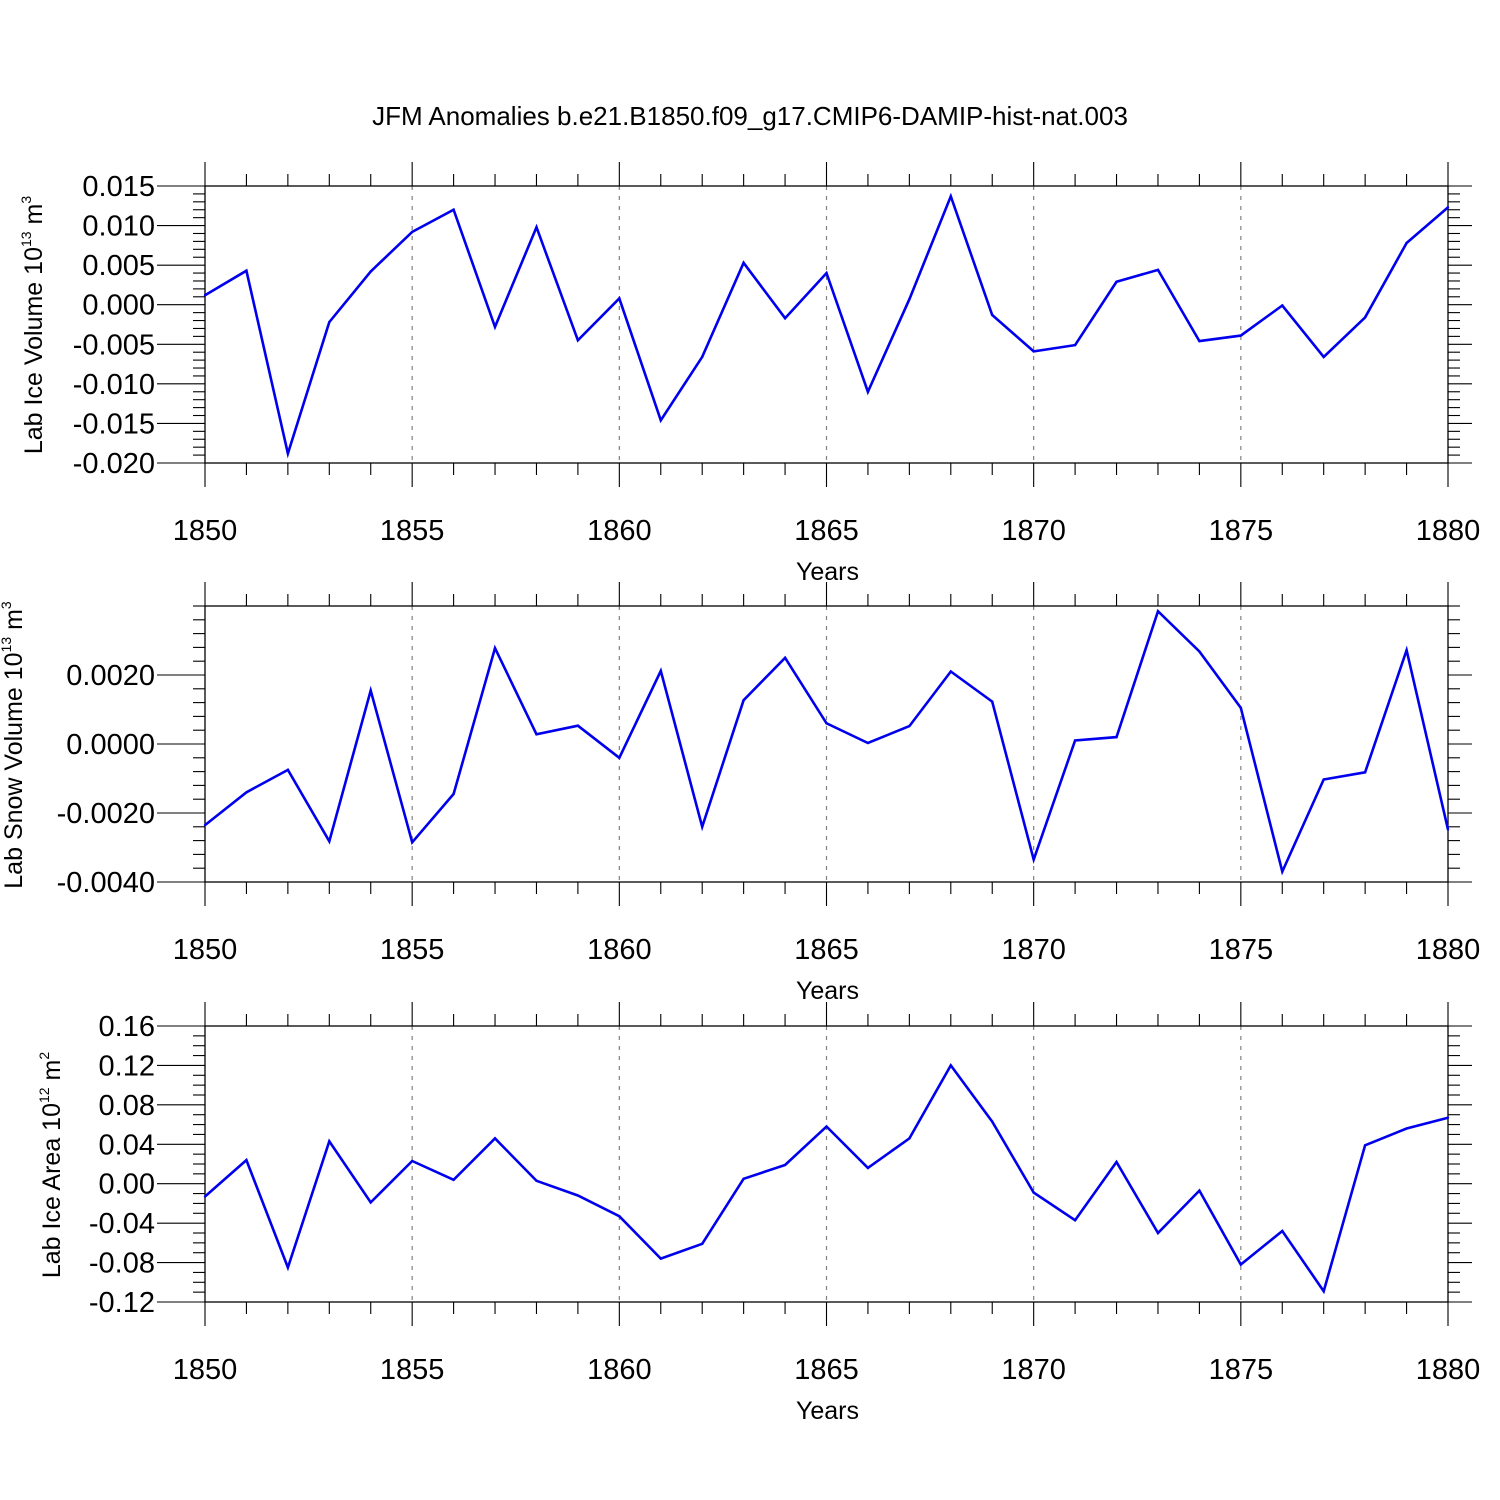  I want to click on x-tick-label: 1875, so click(1241, 950).